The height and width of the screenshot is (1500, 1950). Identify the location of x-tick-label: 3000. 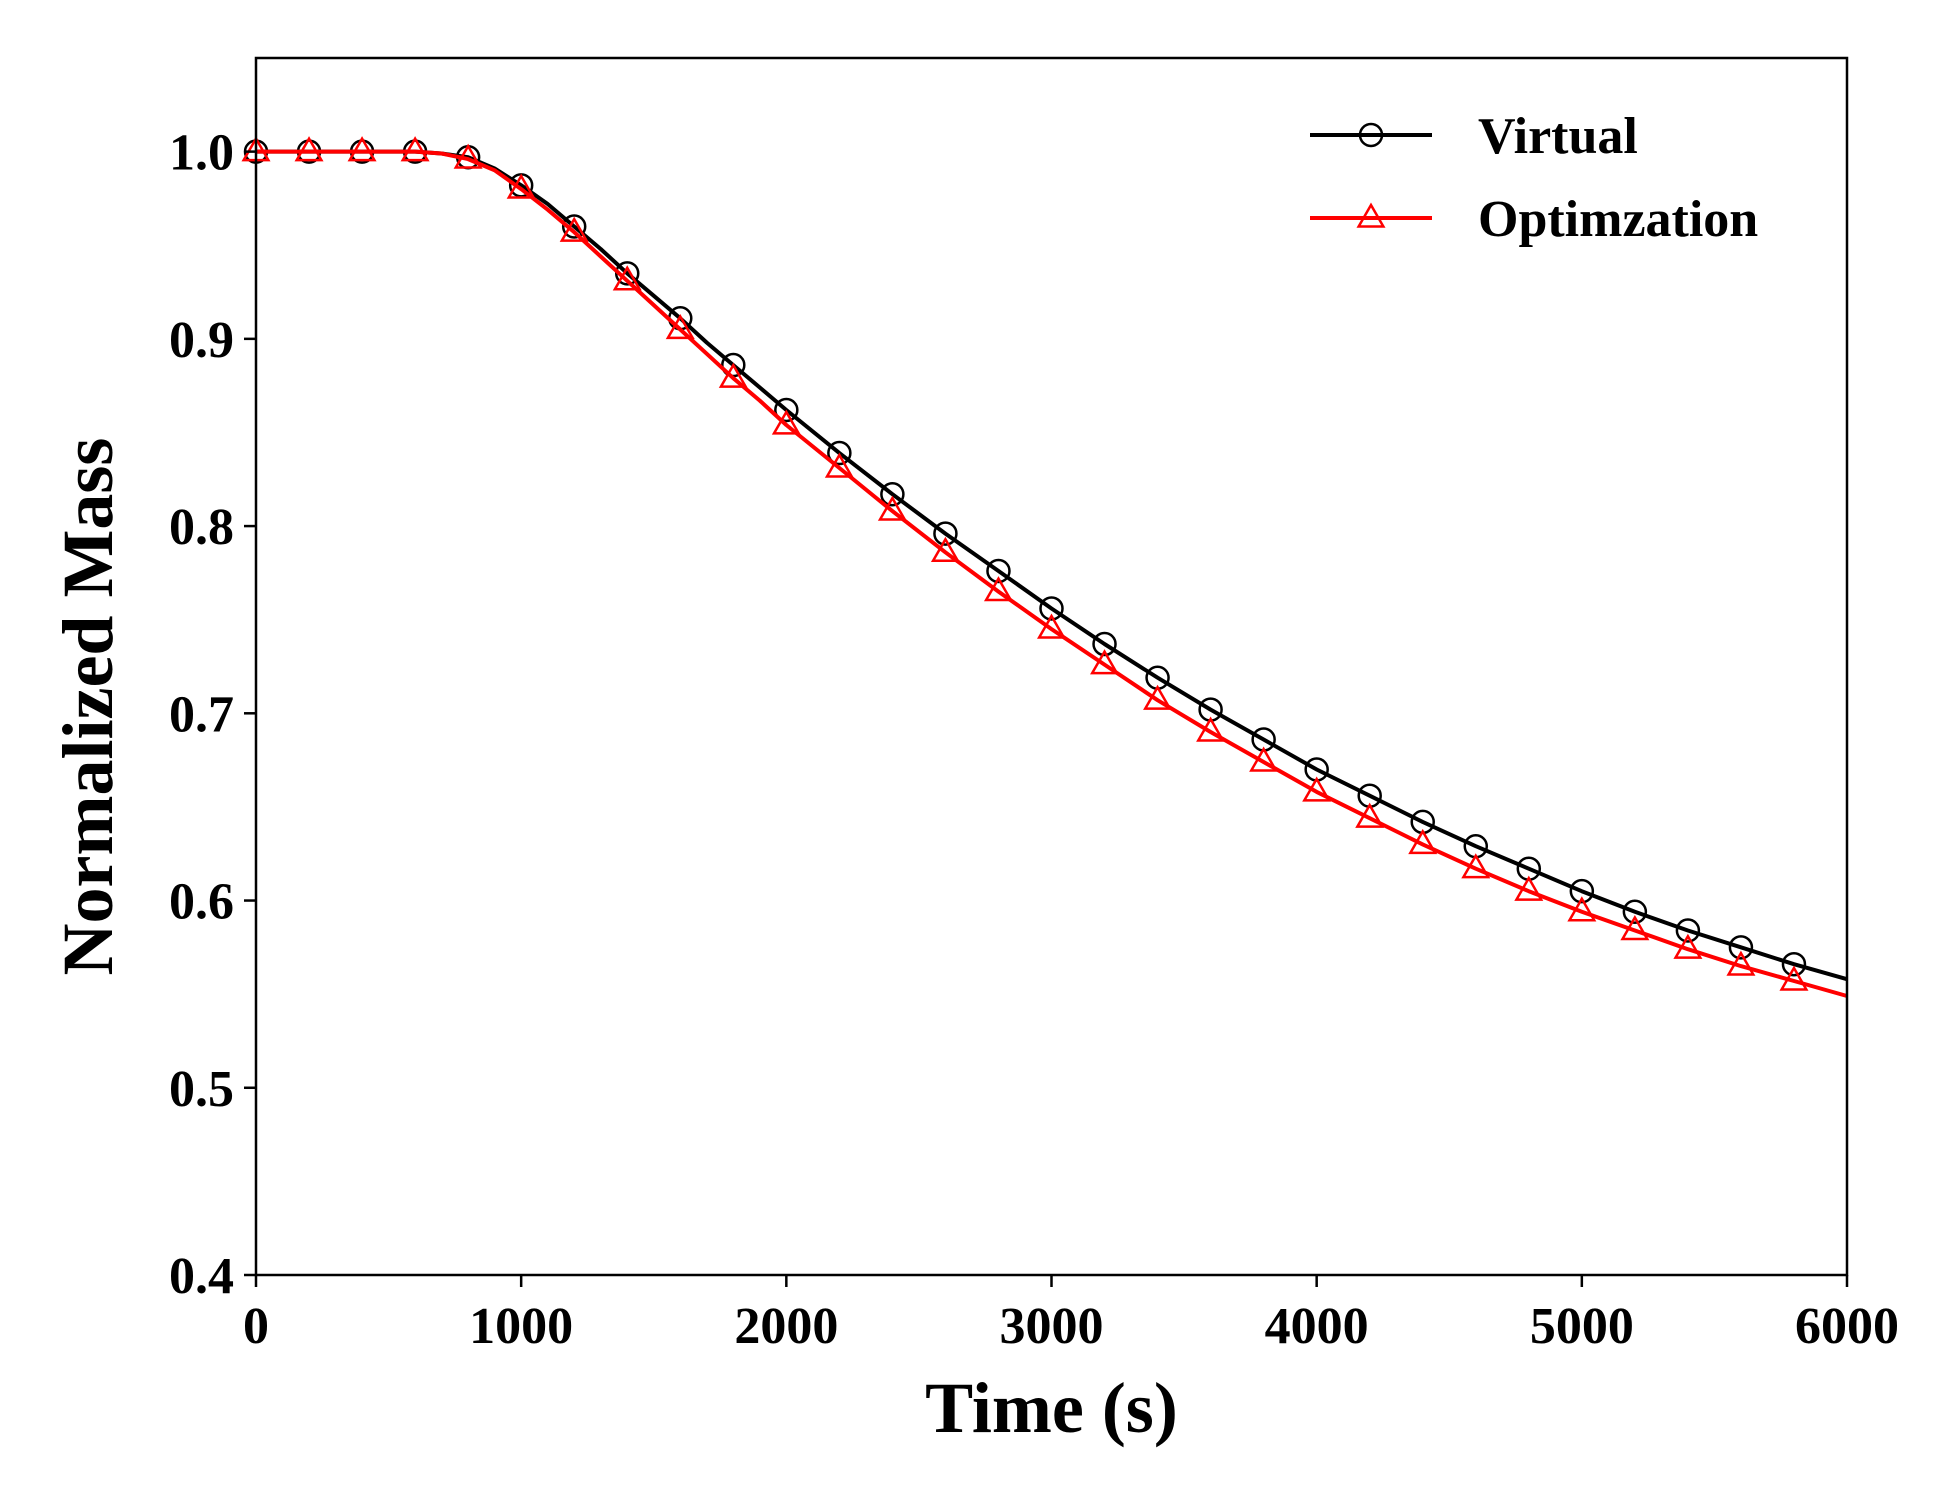
(1052, 1326).